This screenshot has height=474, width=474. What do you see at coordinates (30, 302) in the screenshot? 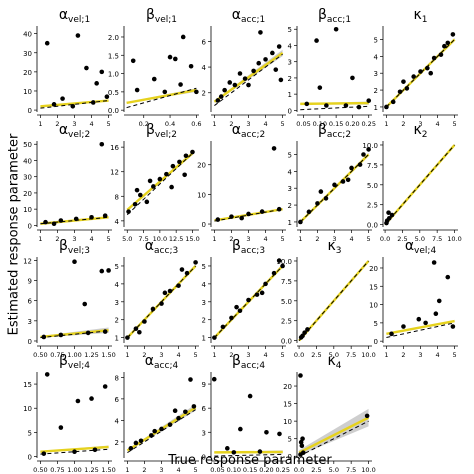
I see `y-tick-label: 6` at bounding box center [30, 302].